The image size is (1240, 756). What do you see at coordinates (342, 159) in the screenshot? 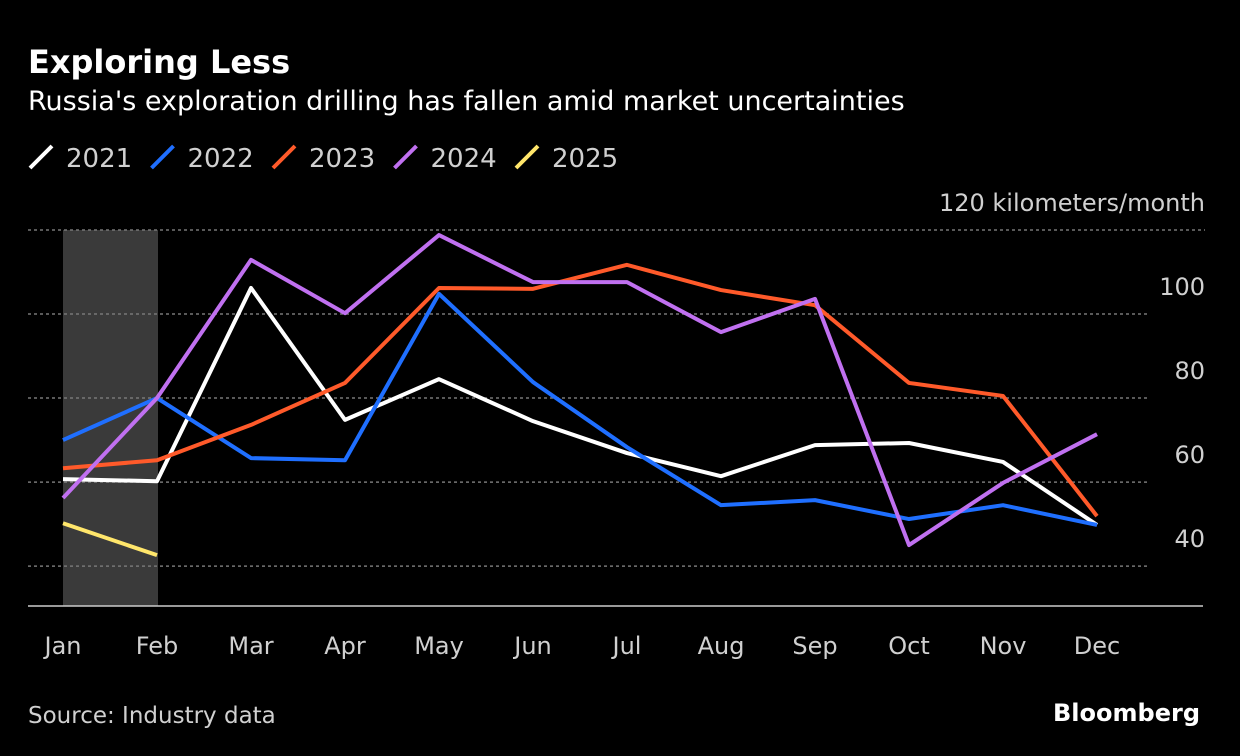
I see `legend-label: 2023` at bounding box center [342, 159].